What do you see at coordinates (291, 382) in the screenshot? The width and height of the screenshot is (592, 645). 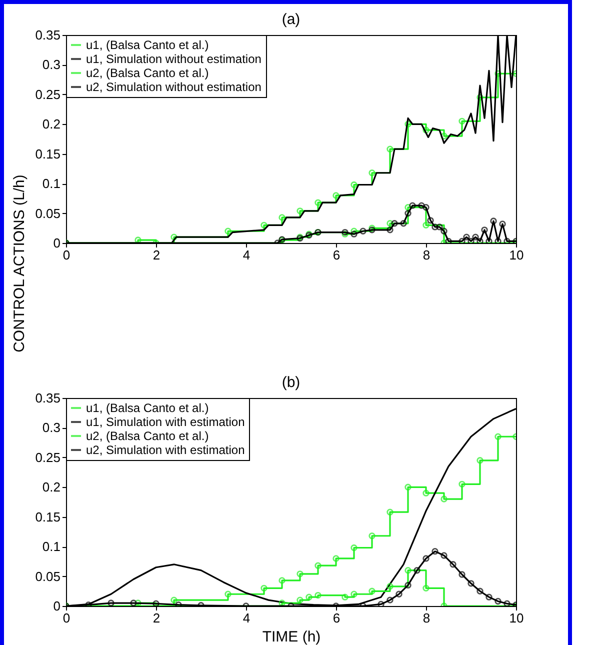 I see `chart-title: (b)` at bounding box center [291, 382].